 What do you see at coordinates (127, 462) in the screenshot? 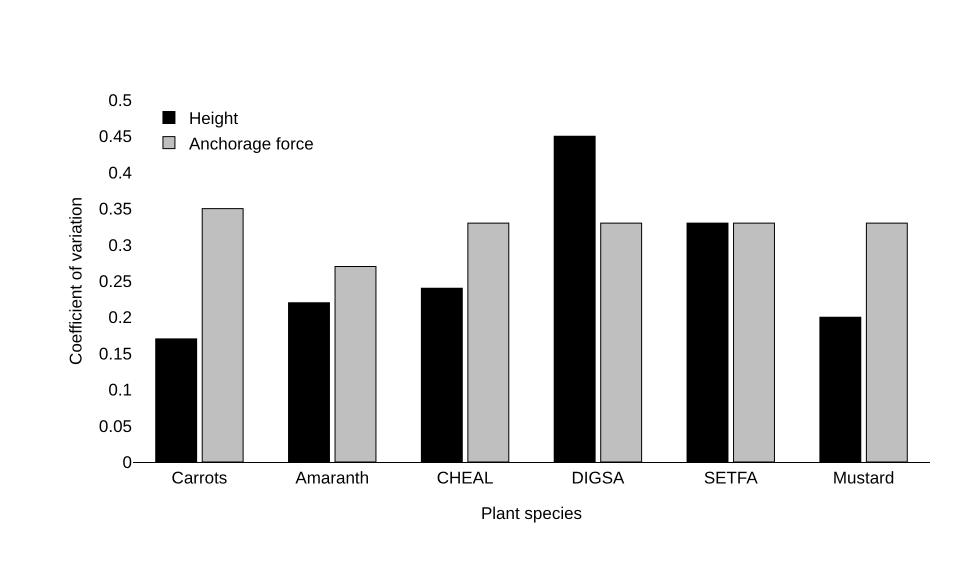
I see `y-tick-label: 0` at bounding box center [127, 462].